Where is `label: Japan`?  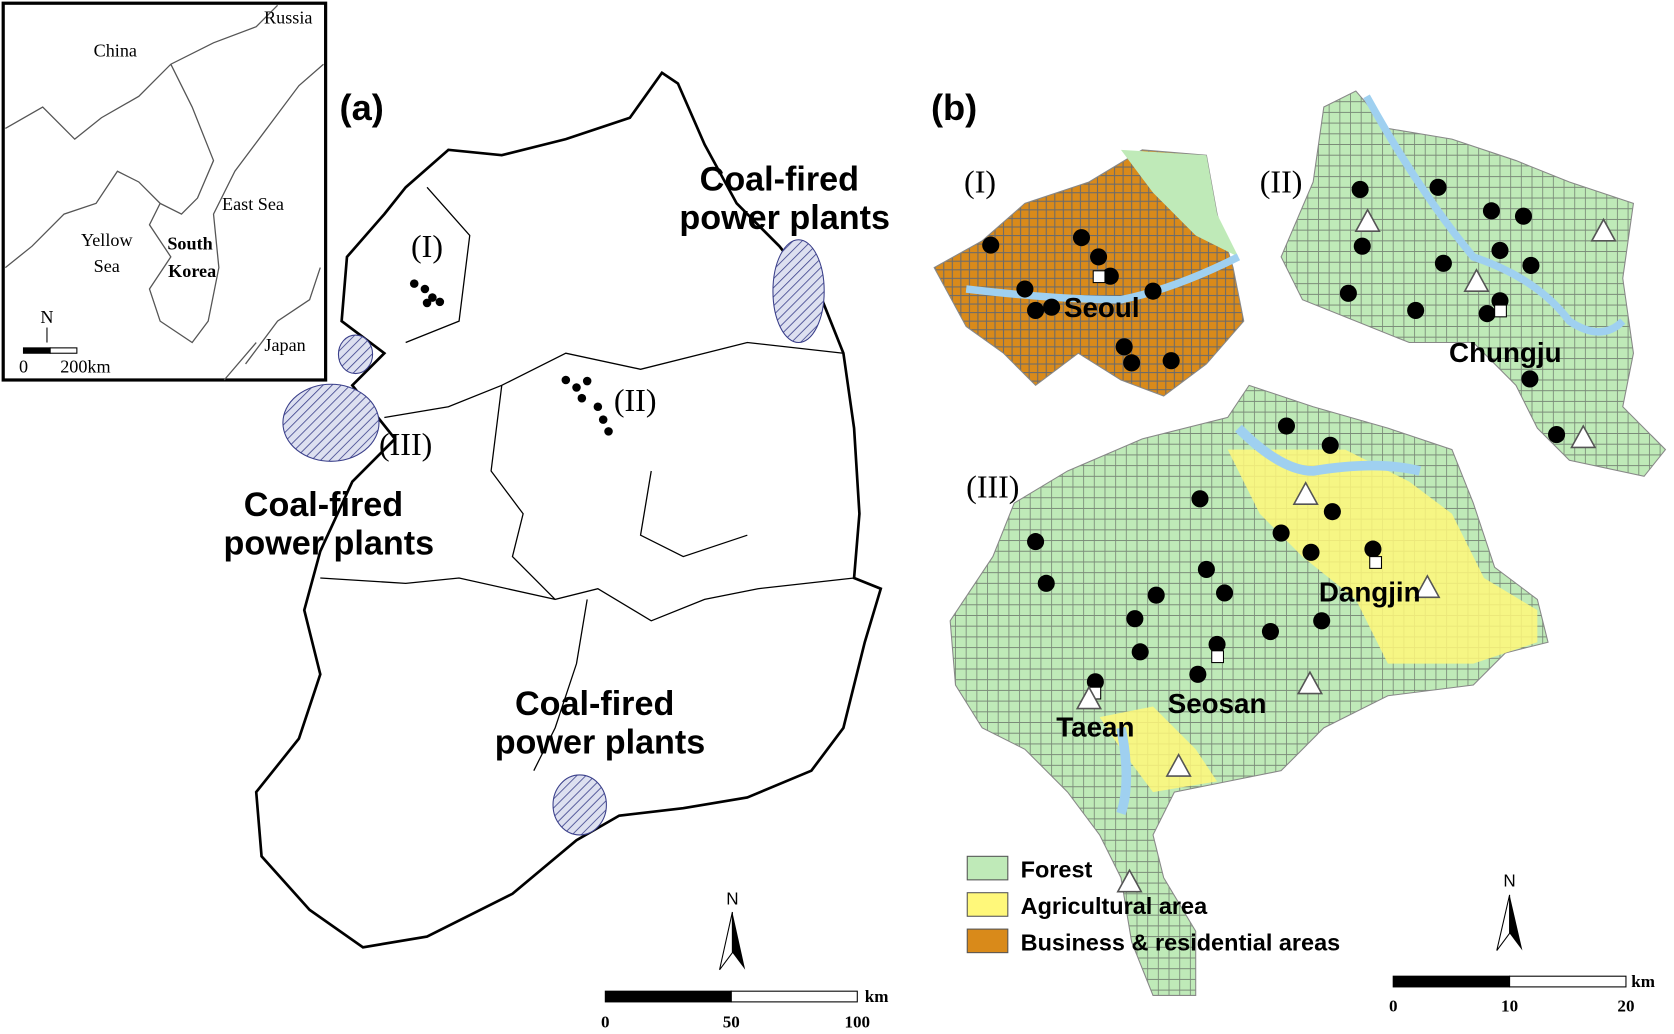
label: Japan is located at coordinates (284, 345).